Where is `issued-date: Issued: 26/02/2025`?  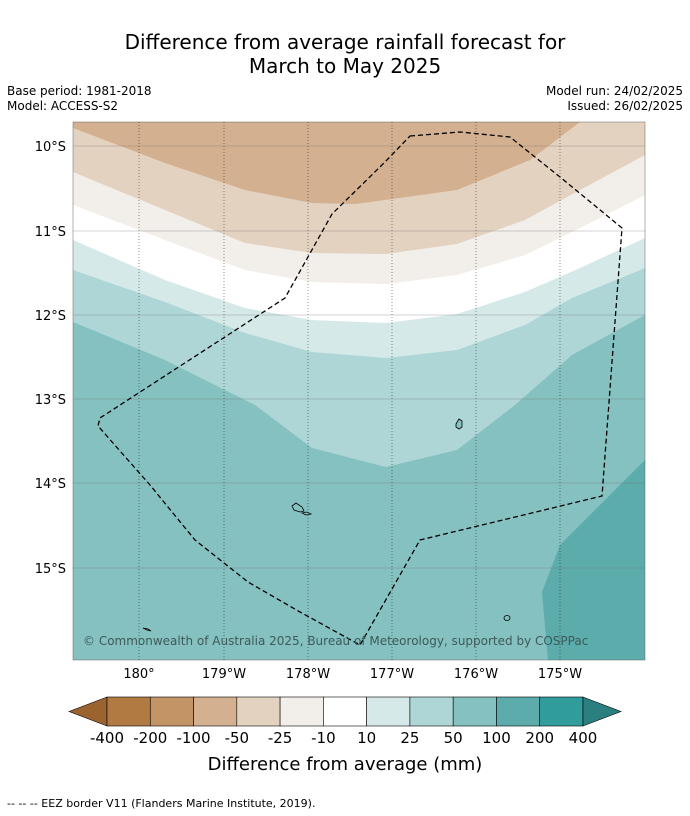
issued-date: Issued: 26/02/2025 is located at coordinates (625, 106).